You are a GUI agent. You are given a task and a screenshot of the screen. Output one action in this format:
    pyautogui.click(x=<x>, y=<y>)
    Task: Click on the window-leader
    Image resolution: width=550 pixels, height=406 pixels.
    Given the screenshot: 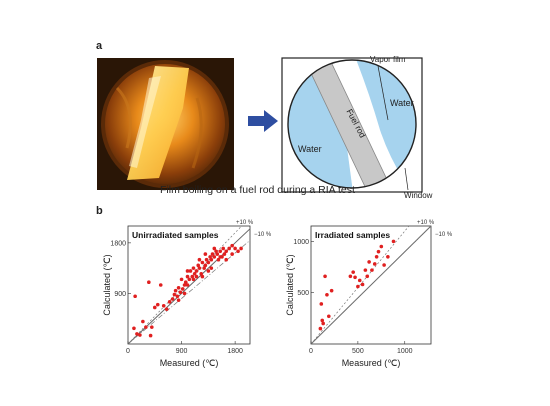 What is the action you would take?
    pyautogui.click(x=406, y=179)
    